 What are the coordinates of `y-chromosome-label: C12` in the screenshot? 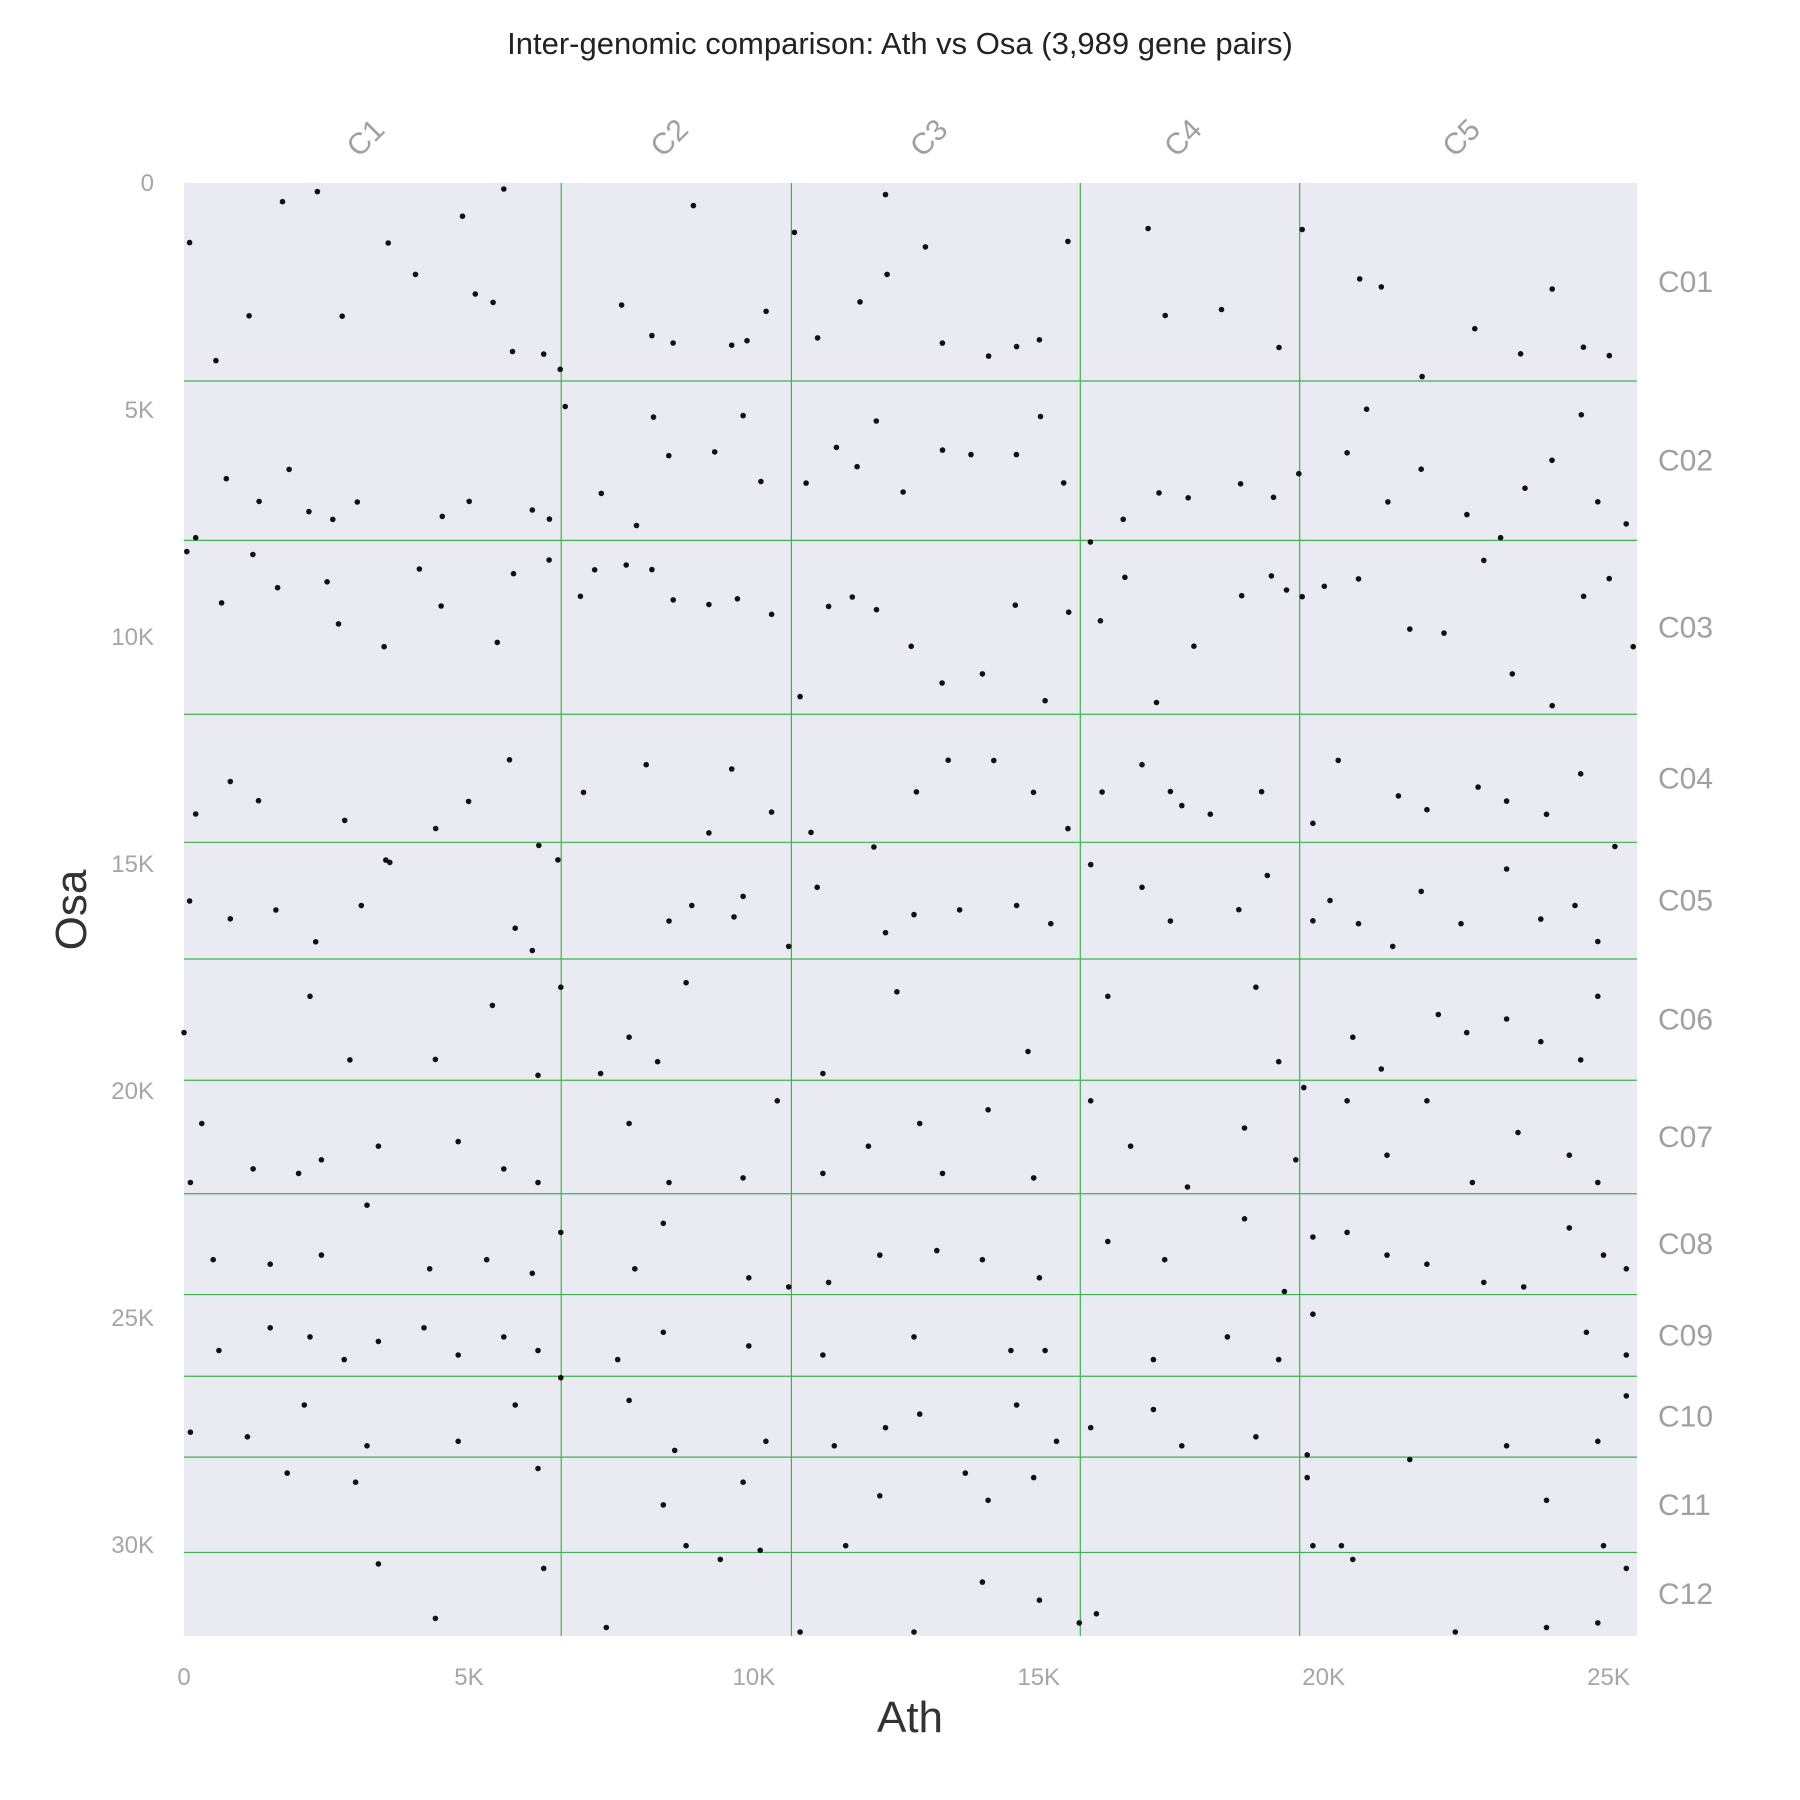 It's located at (1685, 1594).